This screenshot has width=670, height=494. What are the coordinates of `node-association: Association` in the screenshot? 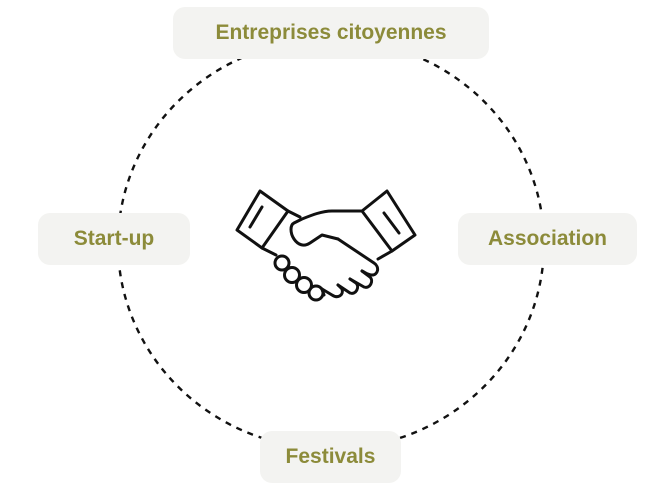 It's located at (547, 239).